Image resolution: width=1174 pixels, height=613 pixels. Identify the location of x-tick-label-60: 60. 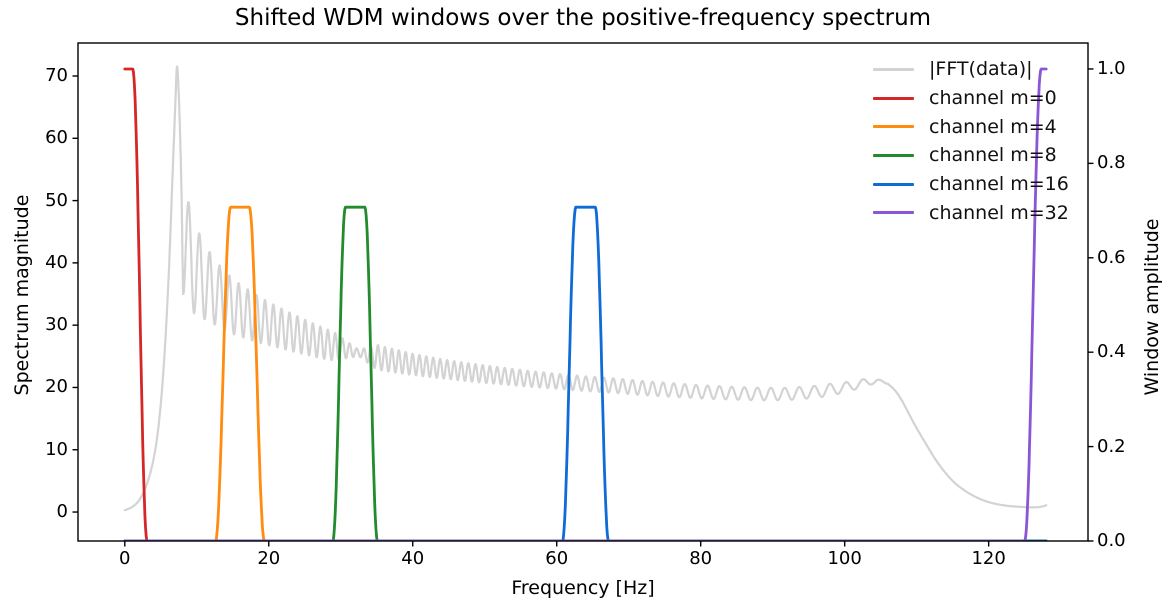
(557, 558).